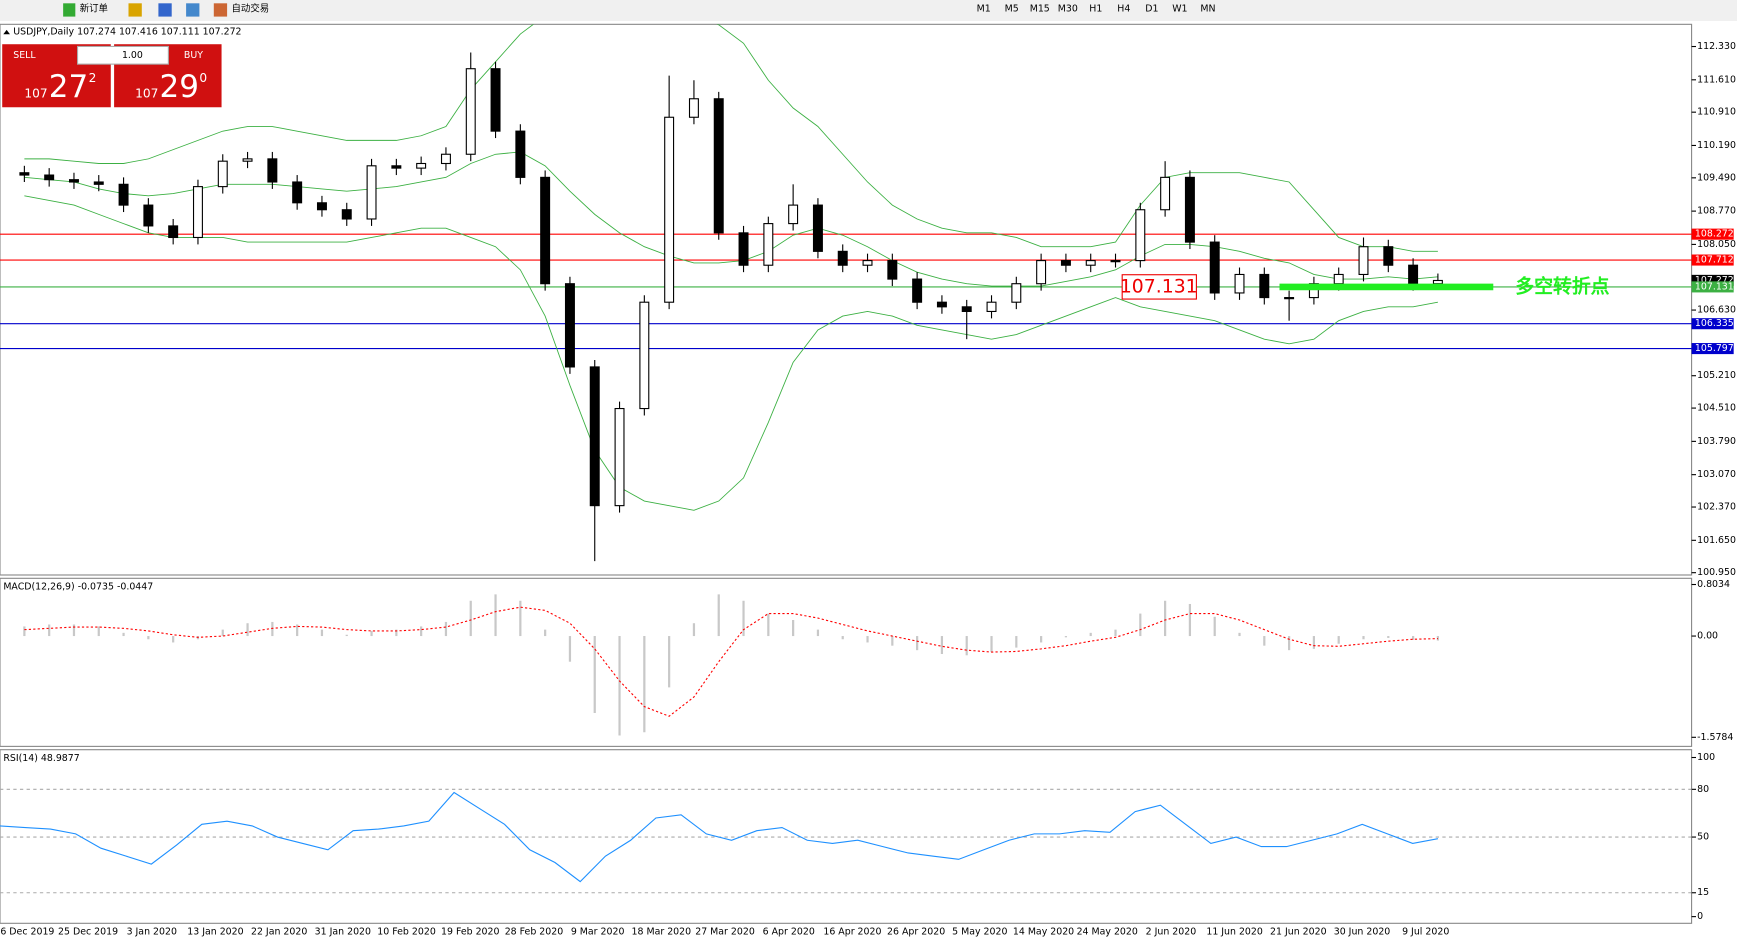 The width and height of the screenshot is (1737, 945). I want to click on lots-input, so click(122, 55).